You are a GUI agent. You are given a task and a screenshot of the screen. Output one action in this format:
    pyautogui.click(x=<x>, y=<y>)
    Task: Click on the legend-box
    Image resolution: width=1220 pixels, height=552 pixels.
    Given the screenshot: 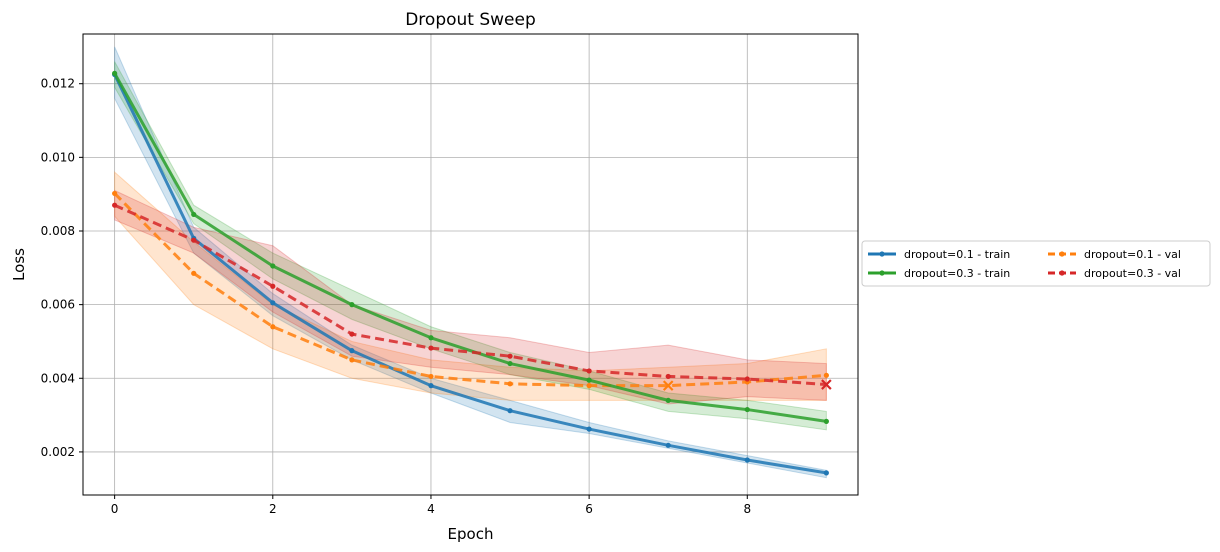 What is the action you would take?
    pyautogui.click(x=1036, y=263)
    